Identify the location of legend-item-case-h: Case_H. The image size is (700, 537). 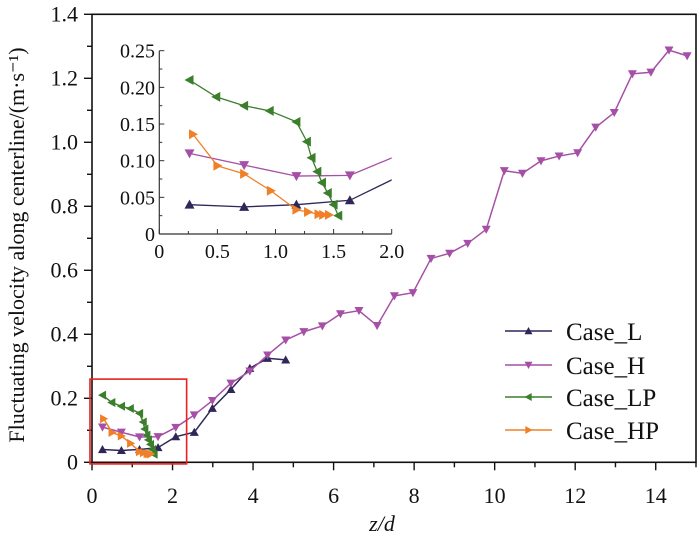
(575, 366).